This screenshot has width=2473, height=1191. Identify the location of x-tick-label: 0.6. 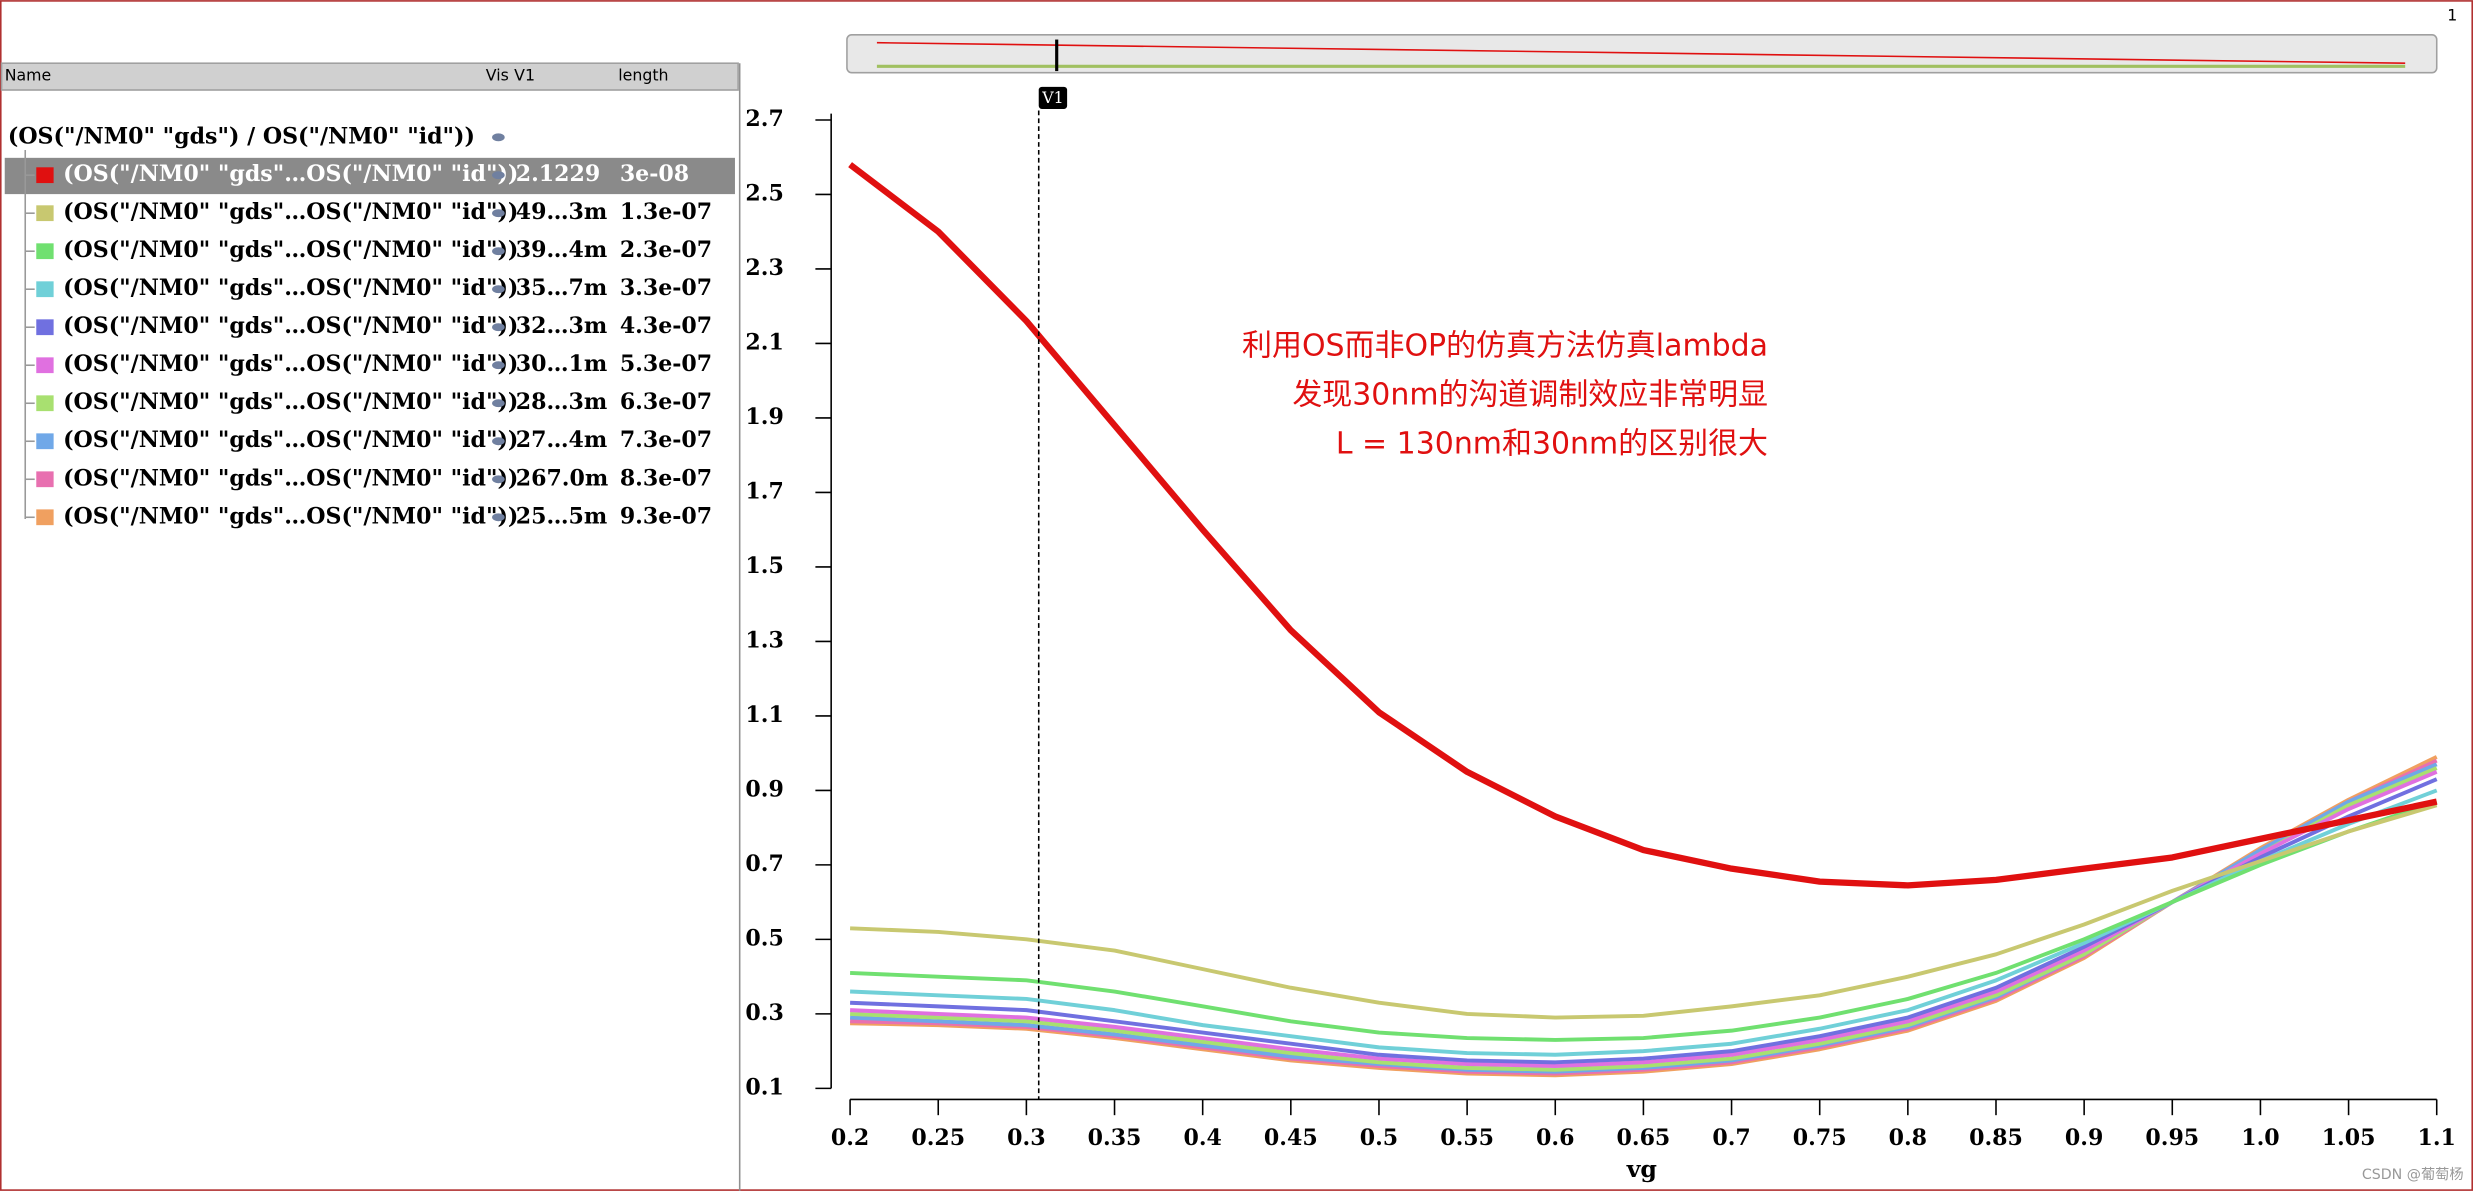
(1555, 1138).